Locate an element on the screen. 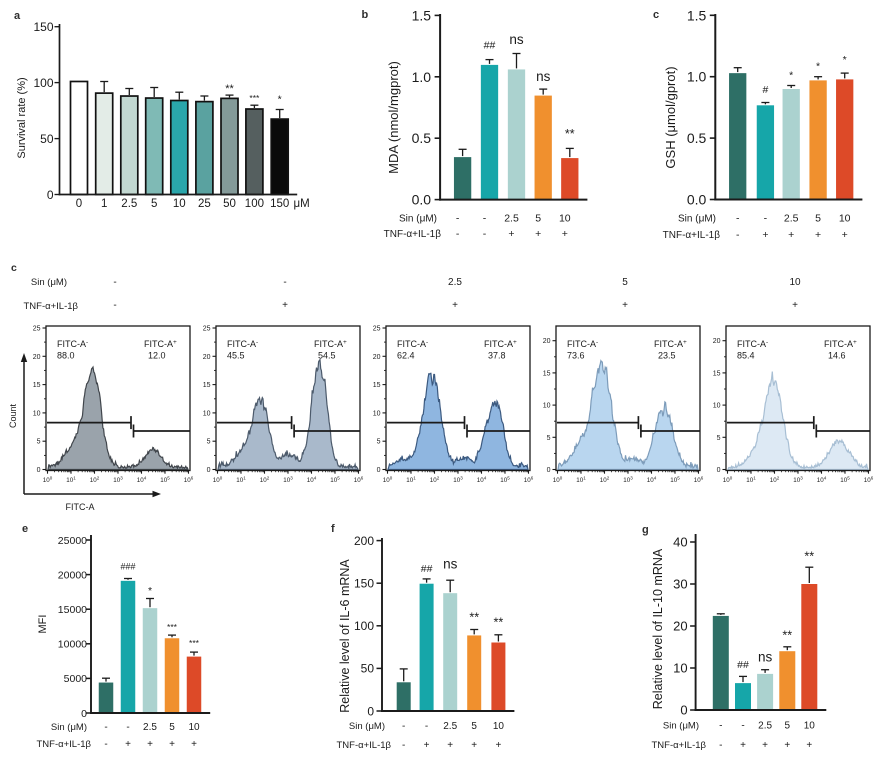  svg-text: 106 is located at coordinates (189, 480).